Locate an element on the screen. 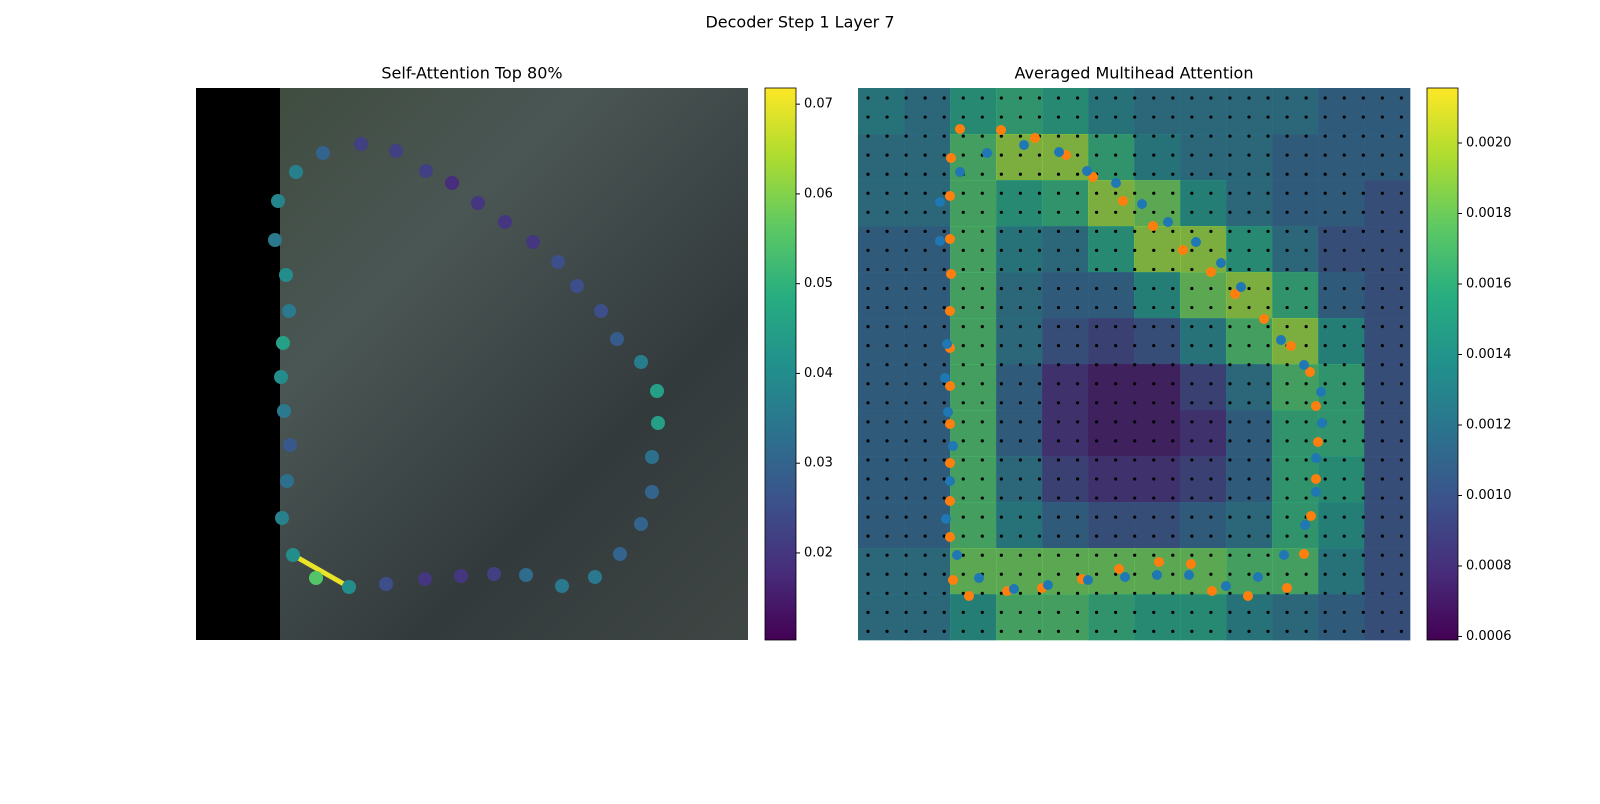 This screenshot has height=804, width=1600. colorbar-tick-label: 0.0016 is located at coordinates (1489, 283).